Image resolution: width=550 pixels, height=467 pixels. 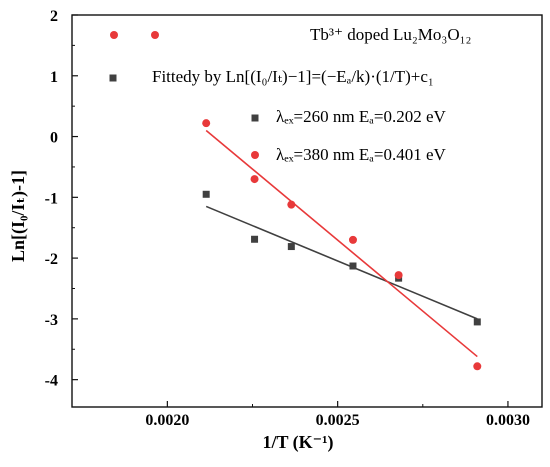 I want to click on y-axis-tick-label: -3, so click(x=51, y=320).